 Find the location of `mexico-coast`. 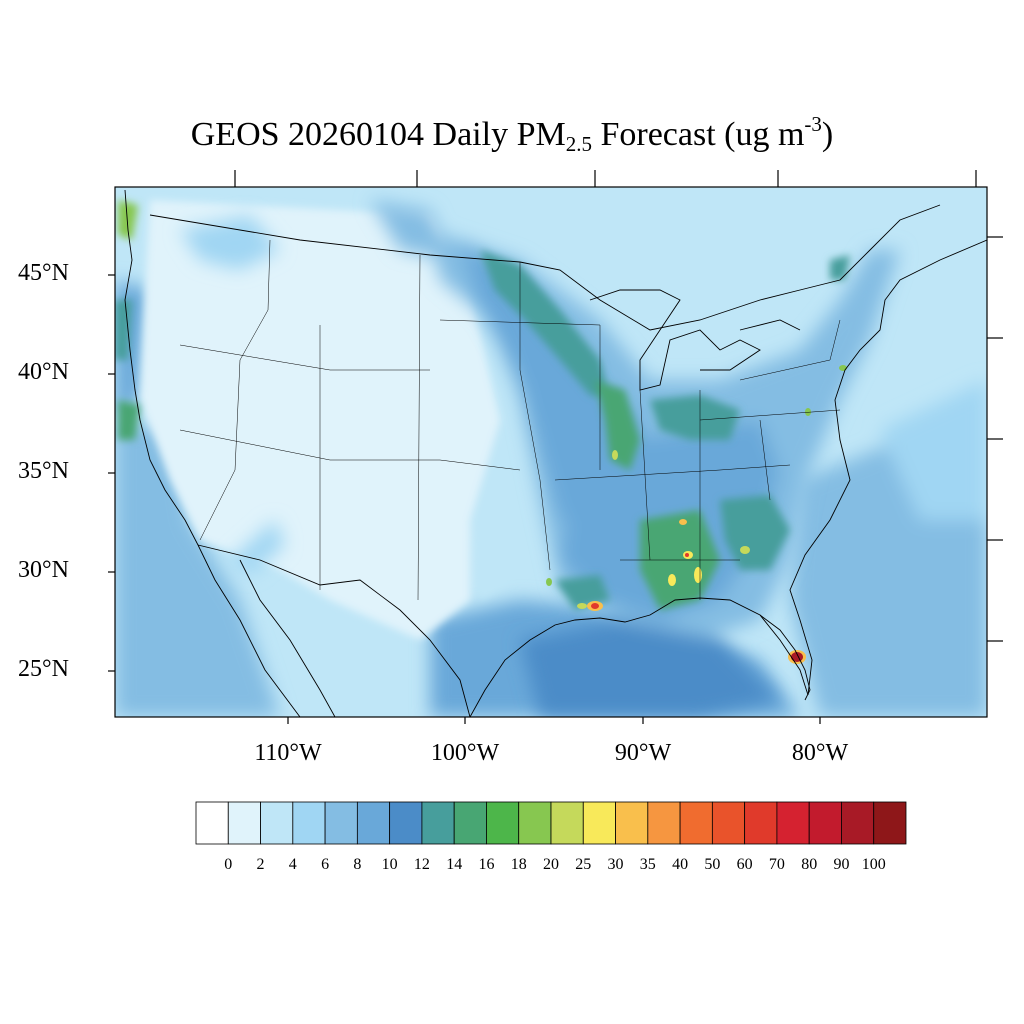

mexico-coast is located at coordinates (266, 630).